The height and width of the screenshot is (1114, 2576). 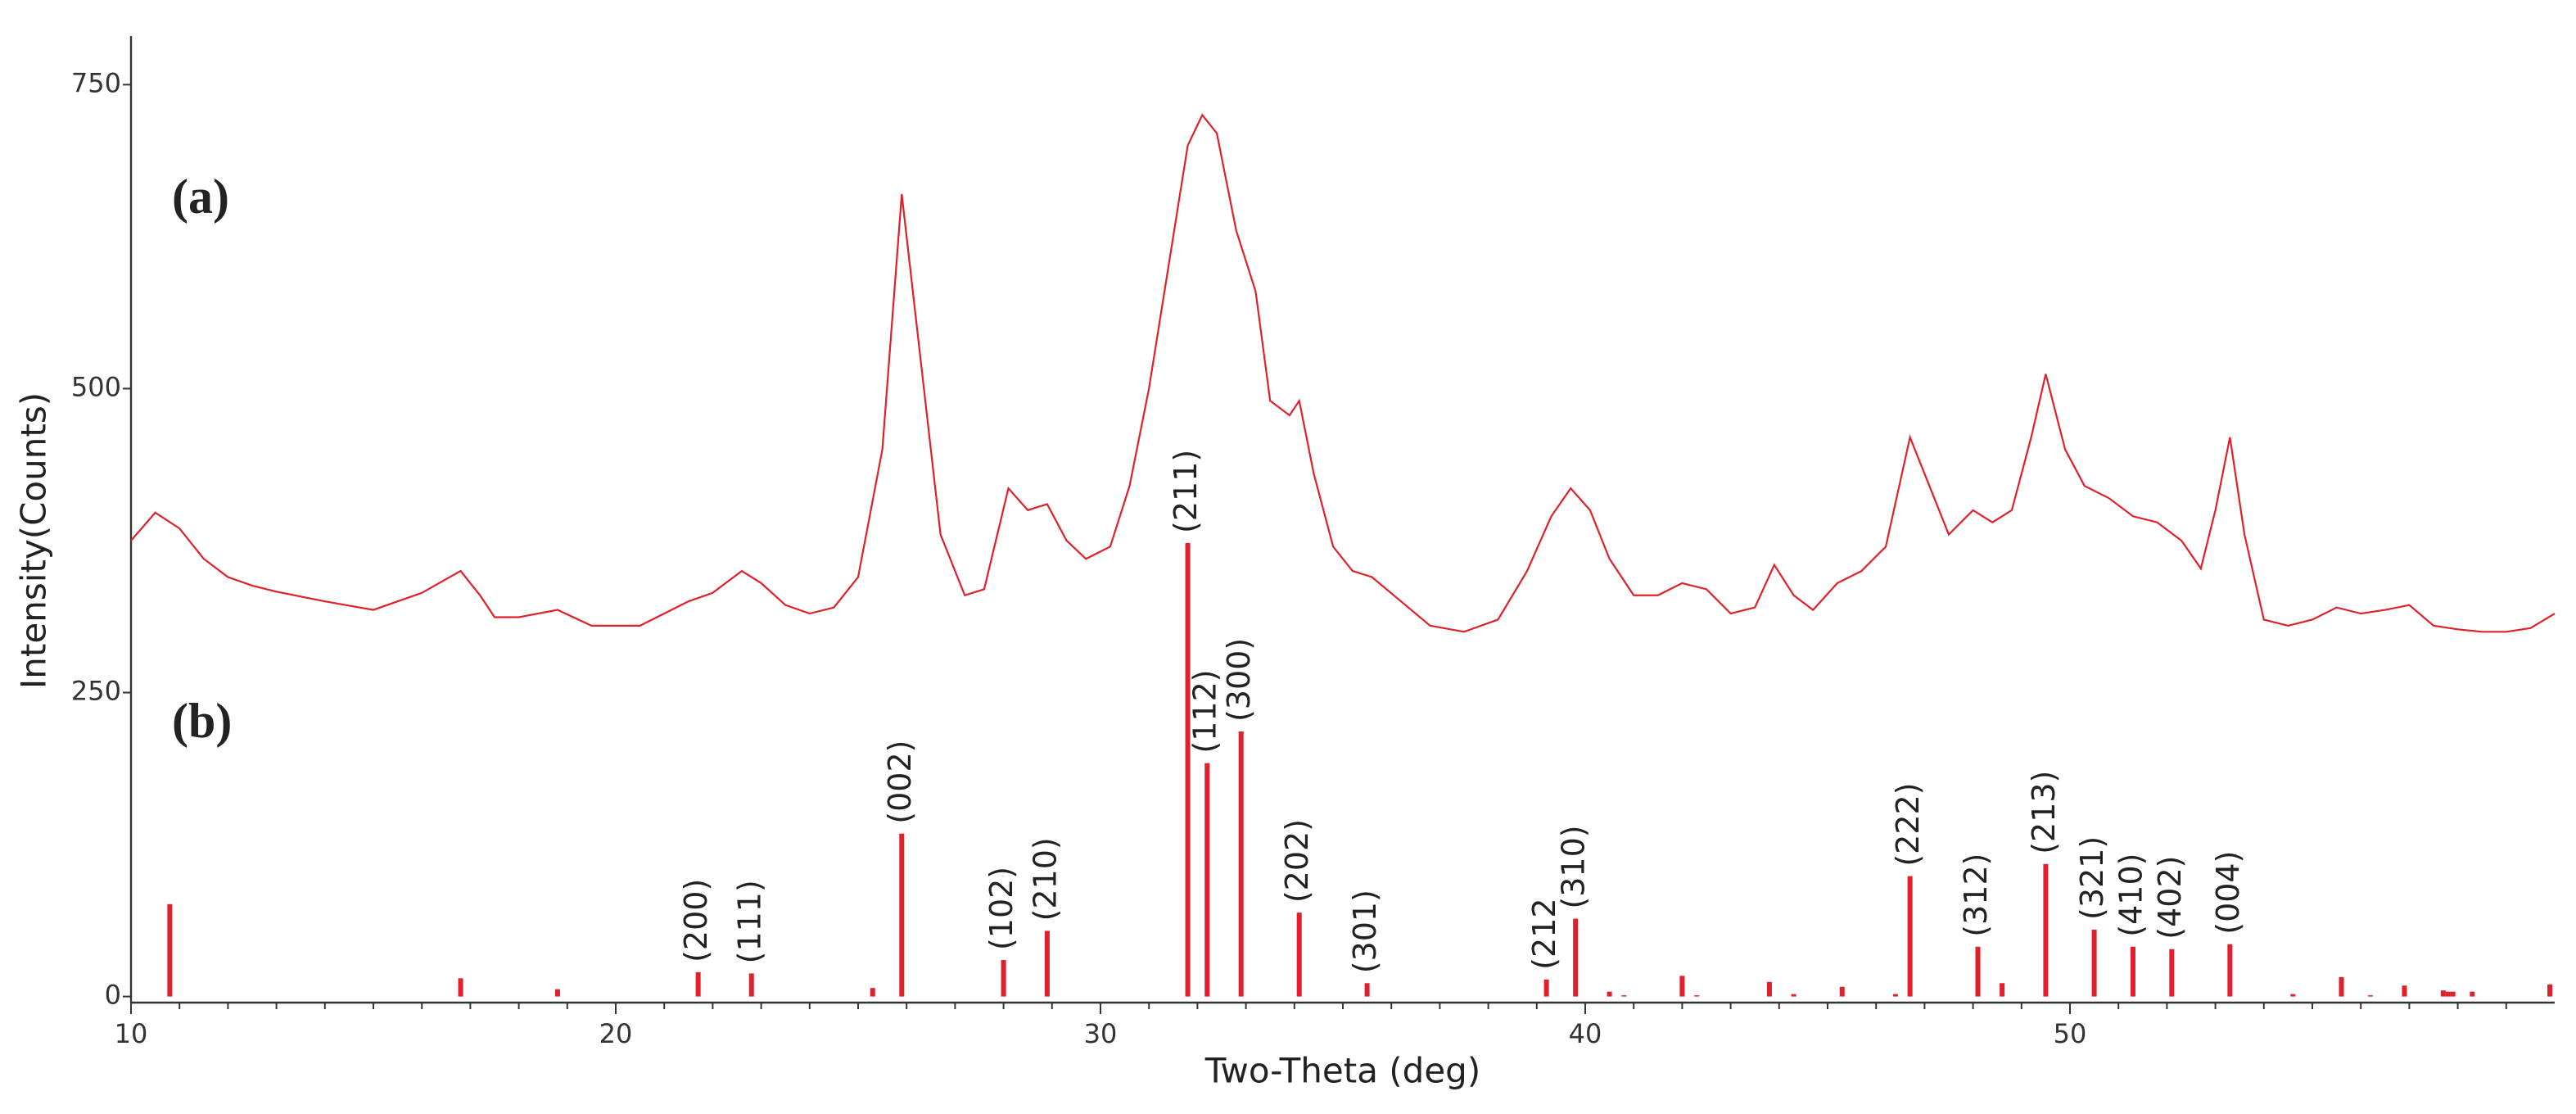 What do you see at coordinates (1365, 932) in the screenshot?
I see `peak-label: (301)` at bounding box center [1365, 932].